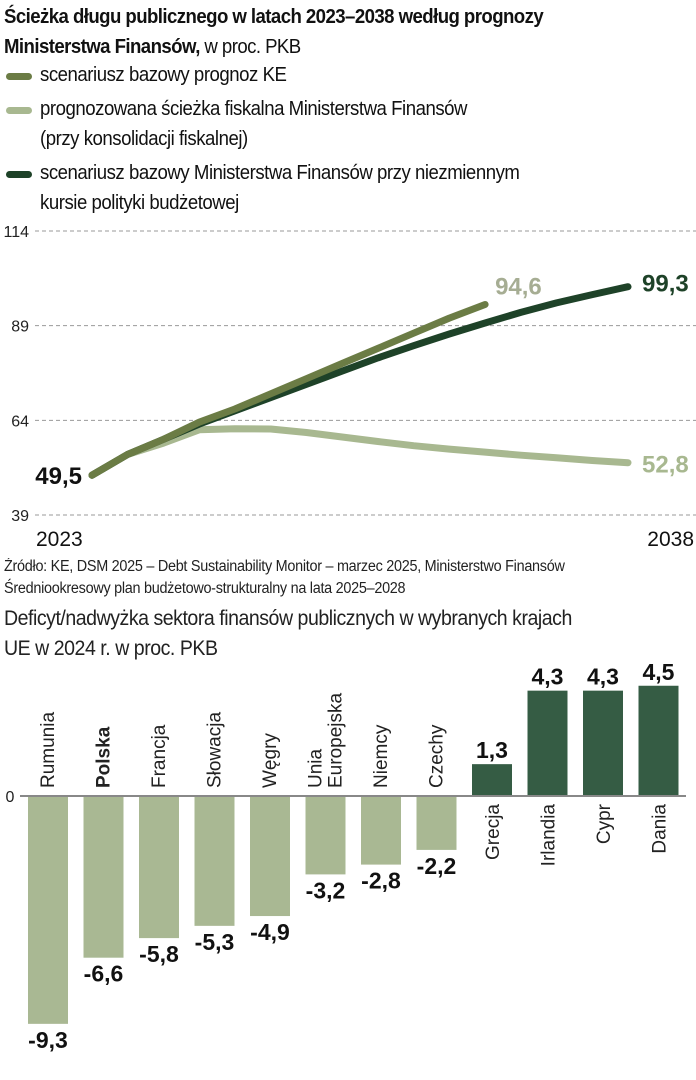 Image resolution: width=696 pixels, height=1080 pixels. I want to click on category-label: Francja, so click(159, 756).